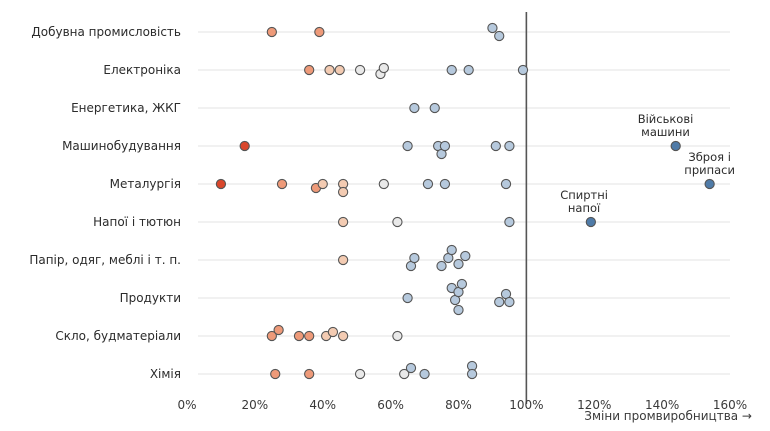 The height and width of the screenshot is (431, 770). Describe the element at coordinates (150, 298) in the screenshot. I see `category-label: Продукти` at that location.